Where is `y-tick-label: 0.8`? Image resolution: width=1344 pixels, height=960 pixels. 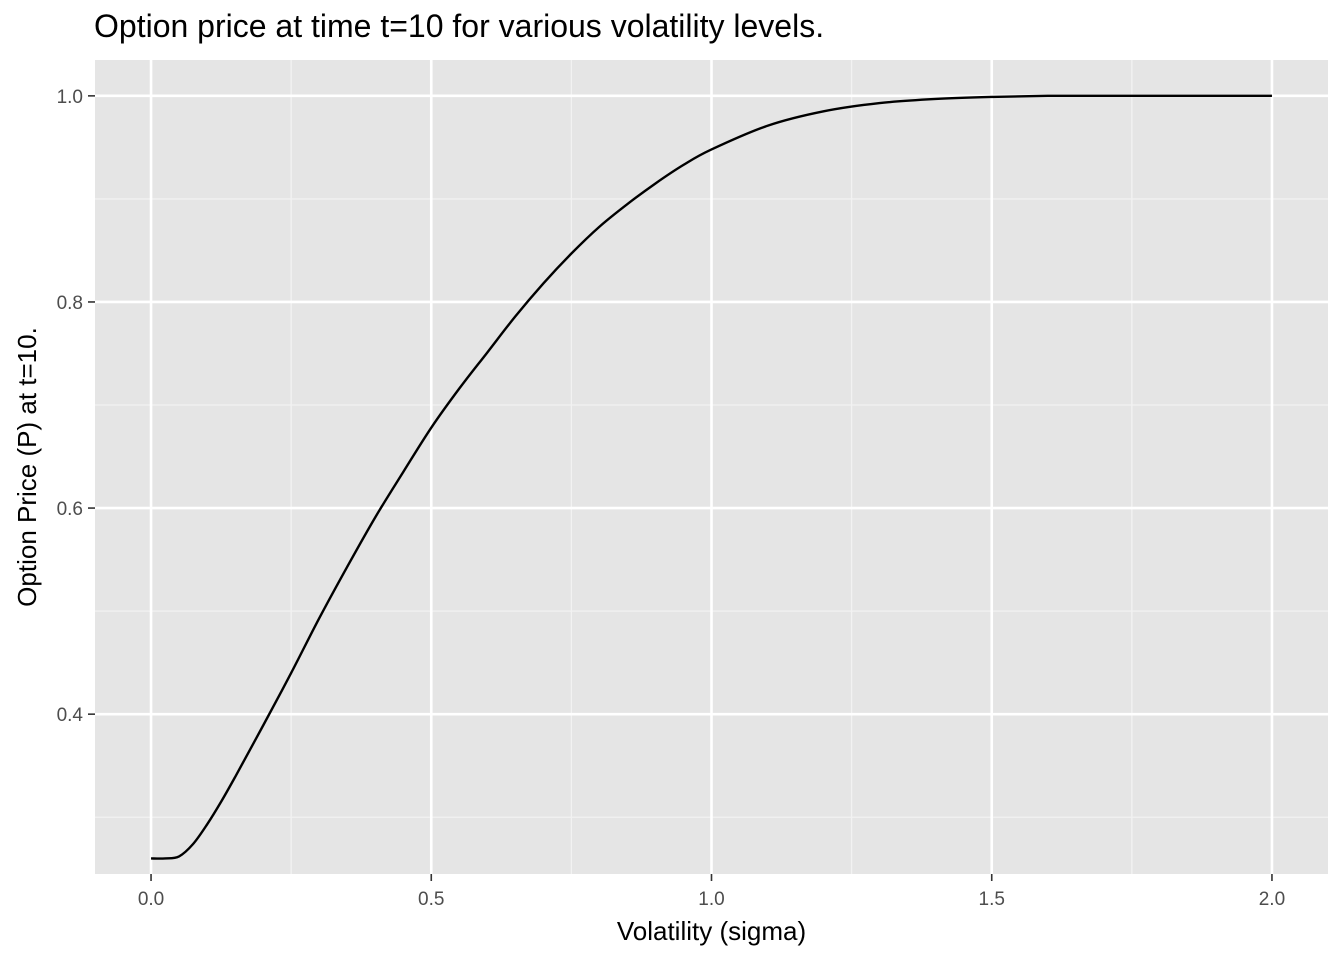
y-tick-label: 0.8 is located at coordinates (70, 303).